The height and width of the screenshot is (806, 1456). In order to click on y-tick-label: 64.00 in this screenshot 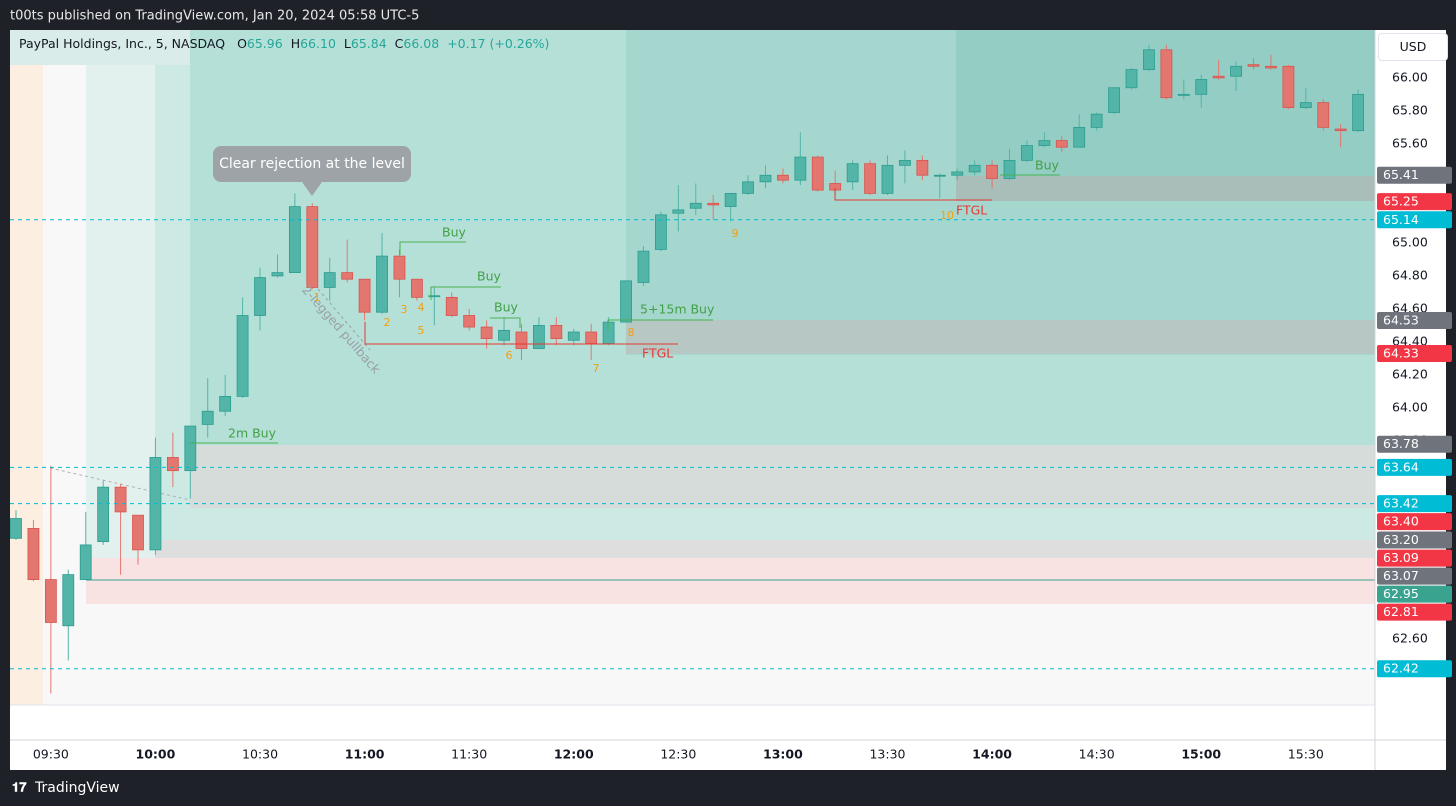, I will do `click(1410, 406)`.